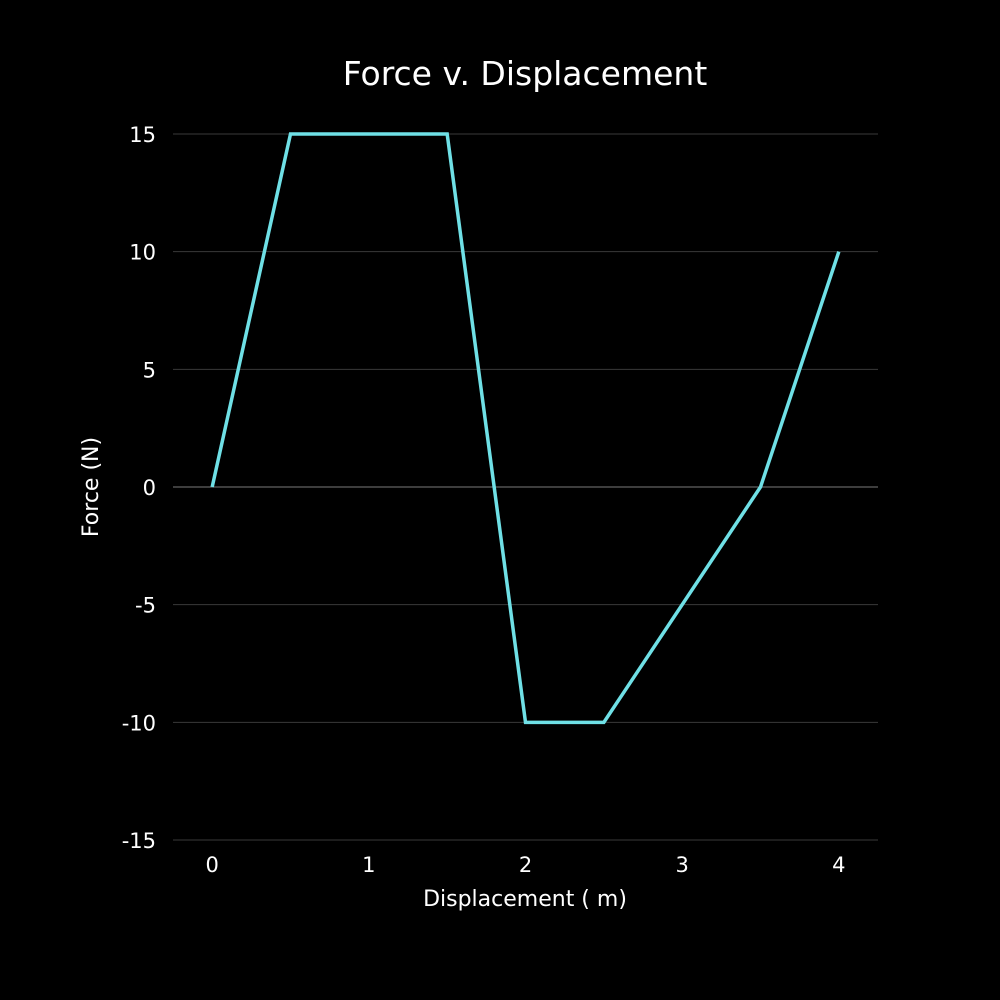  What do you see at coordinates (91, 487) in the screenshot?
I see `y-axis-label: Force (N)` at bounding box center [91, 487].